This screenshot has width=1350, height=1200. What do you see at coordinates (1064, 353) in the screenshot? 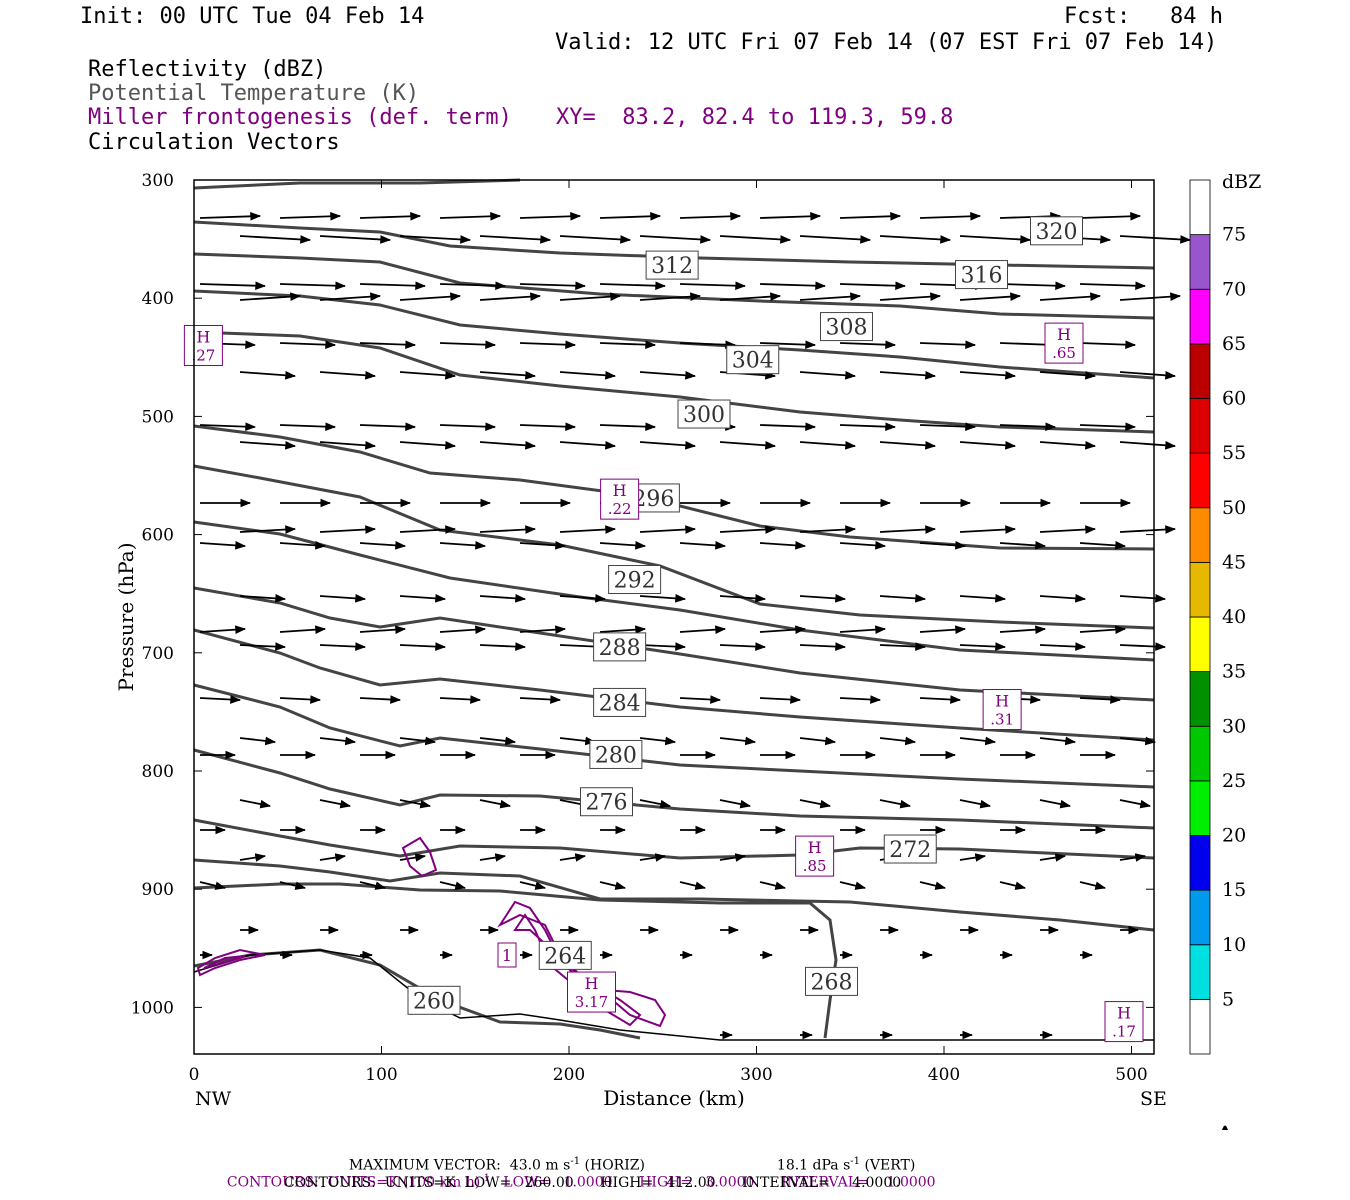
I see `fronto-max-value: .65` at bounding box center [1064, 353].